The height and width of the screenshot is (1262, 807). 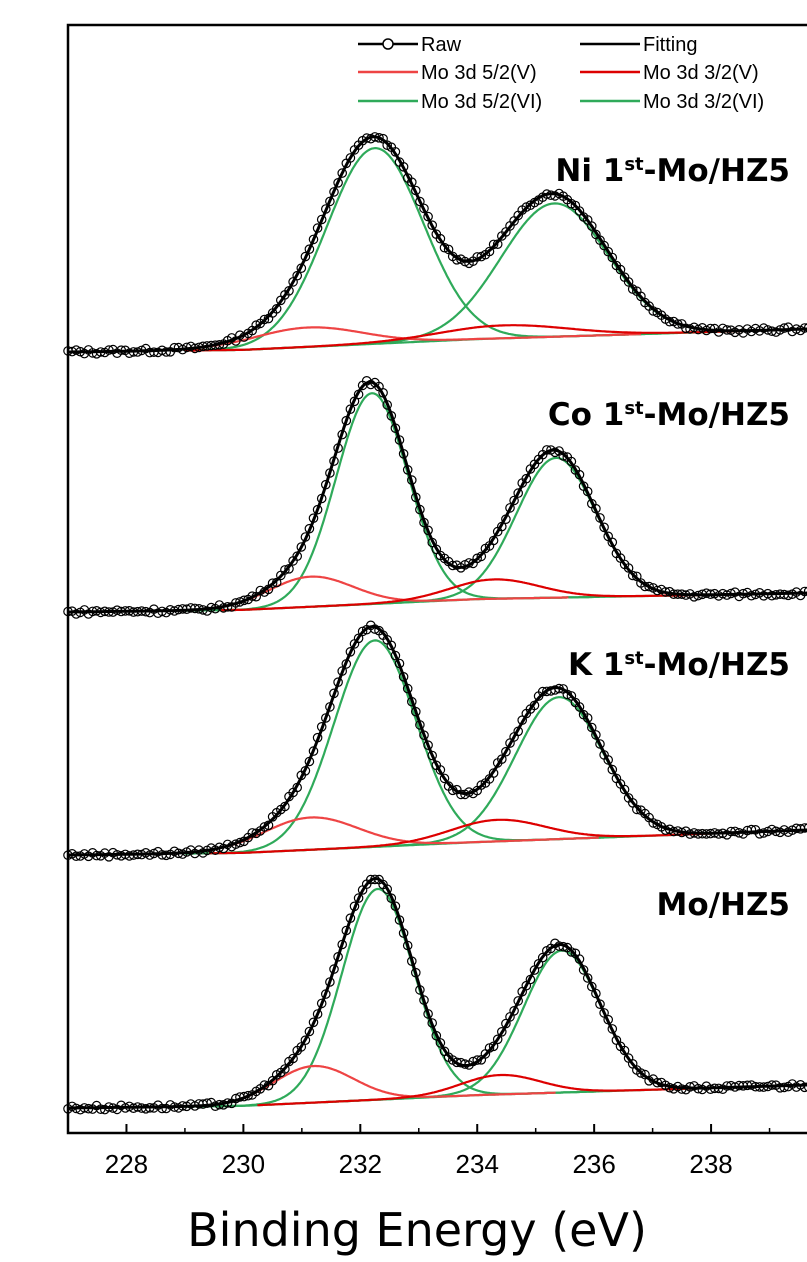 I want to click on sample-label: Ni 1st-Mo/HZ5, so click(x=672, y=171).